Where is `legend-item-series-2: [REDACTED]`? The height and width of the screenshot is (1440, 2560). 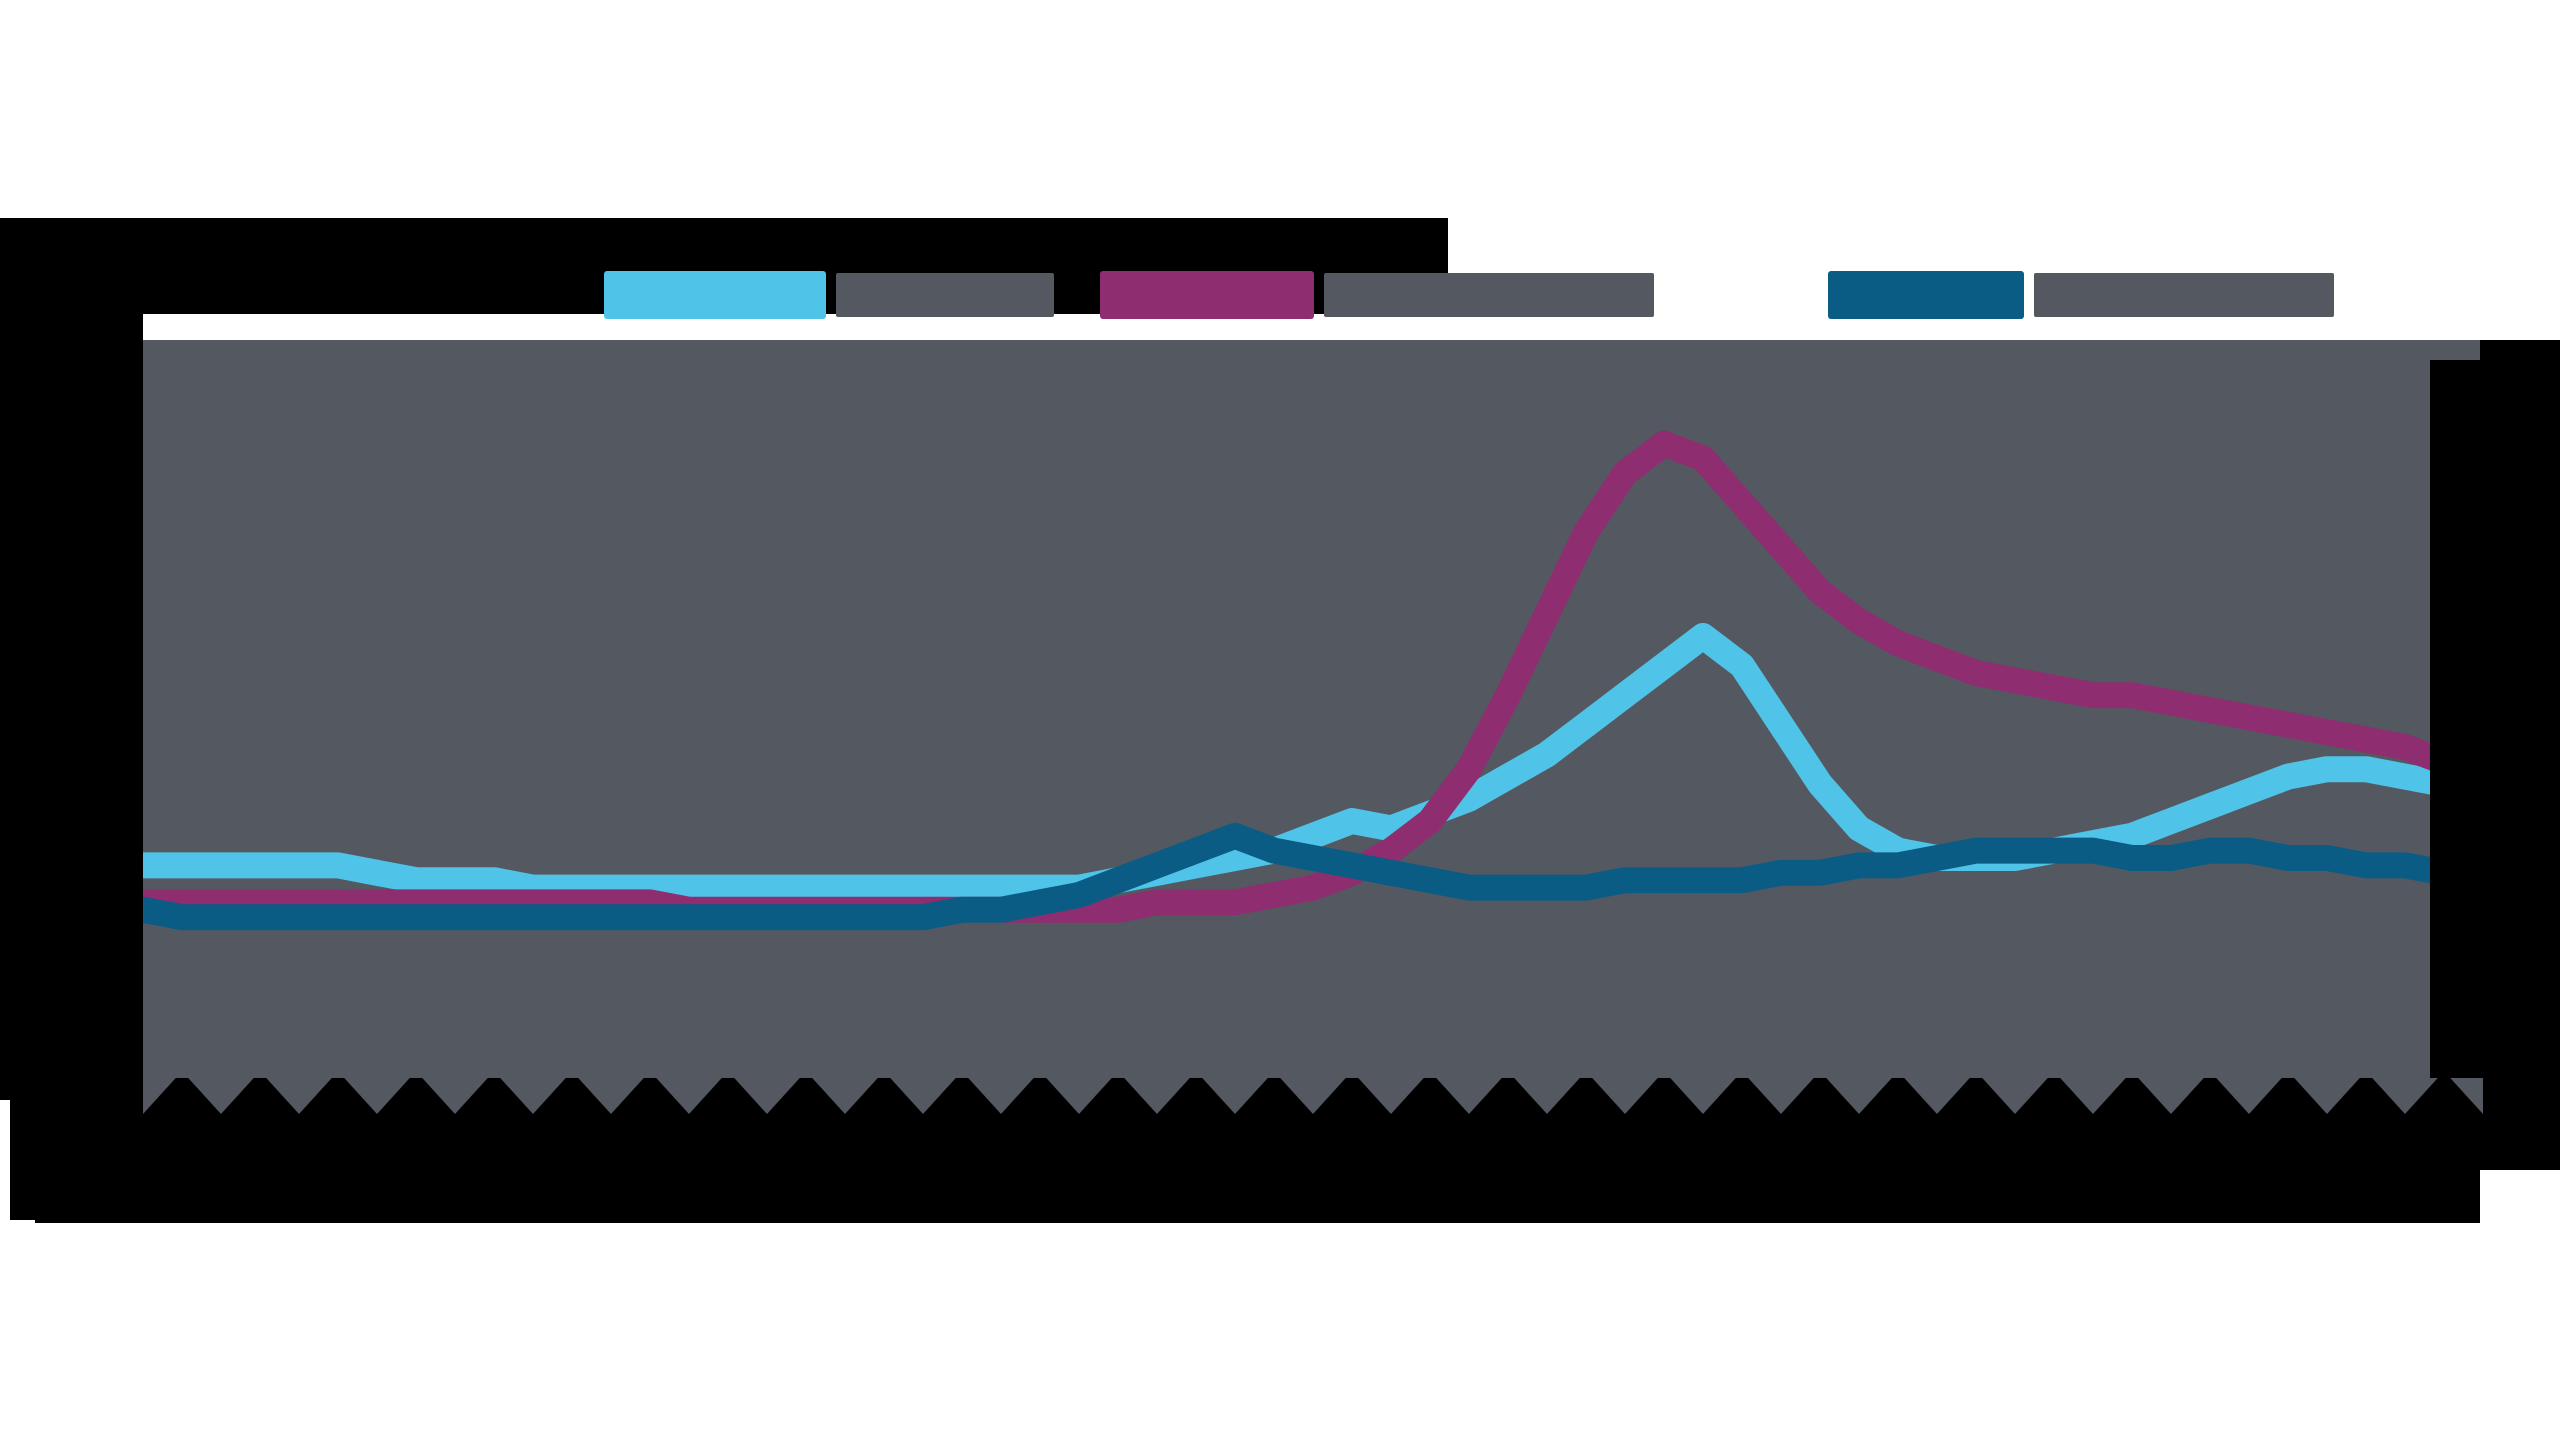 legend-item-series-2: [REDACTED] is located at coordinates (1377, 295).